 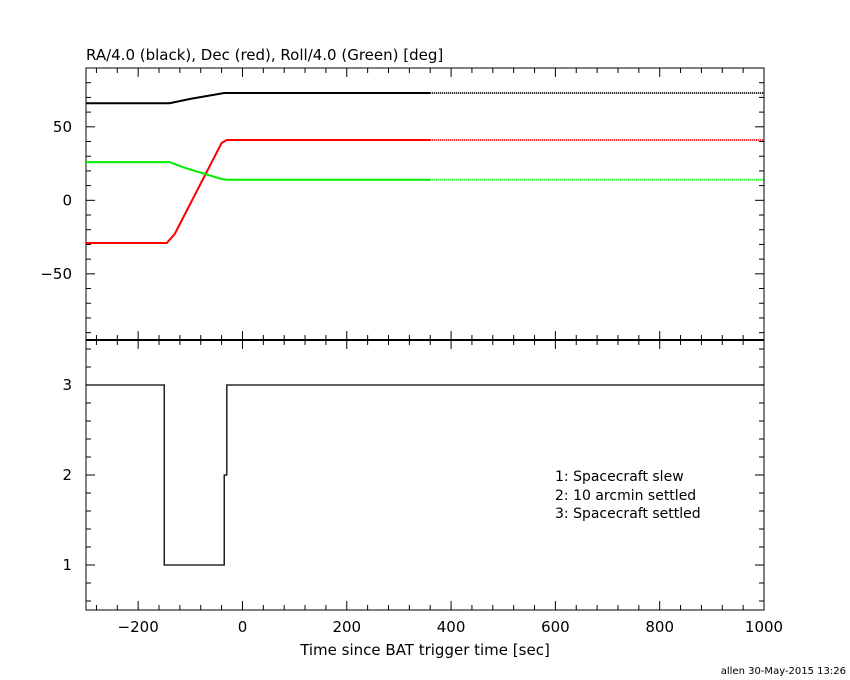 What do you see at coordinates (138, 627) in the screenshot?
I see `x-tick-label: −200` at bounding box center [138, 627].